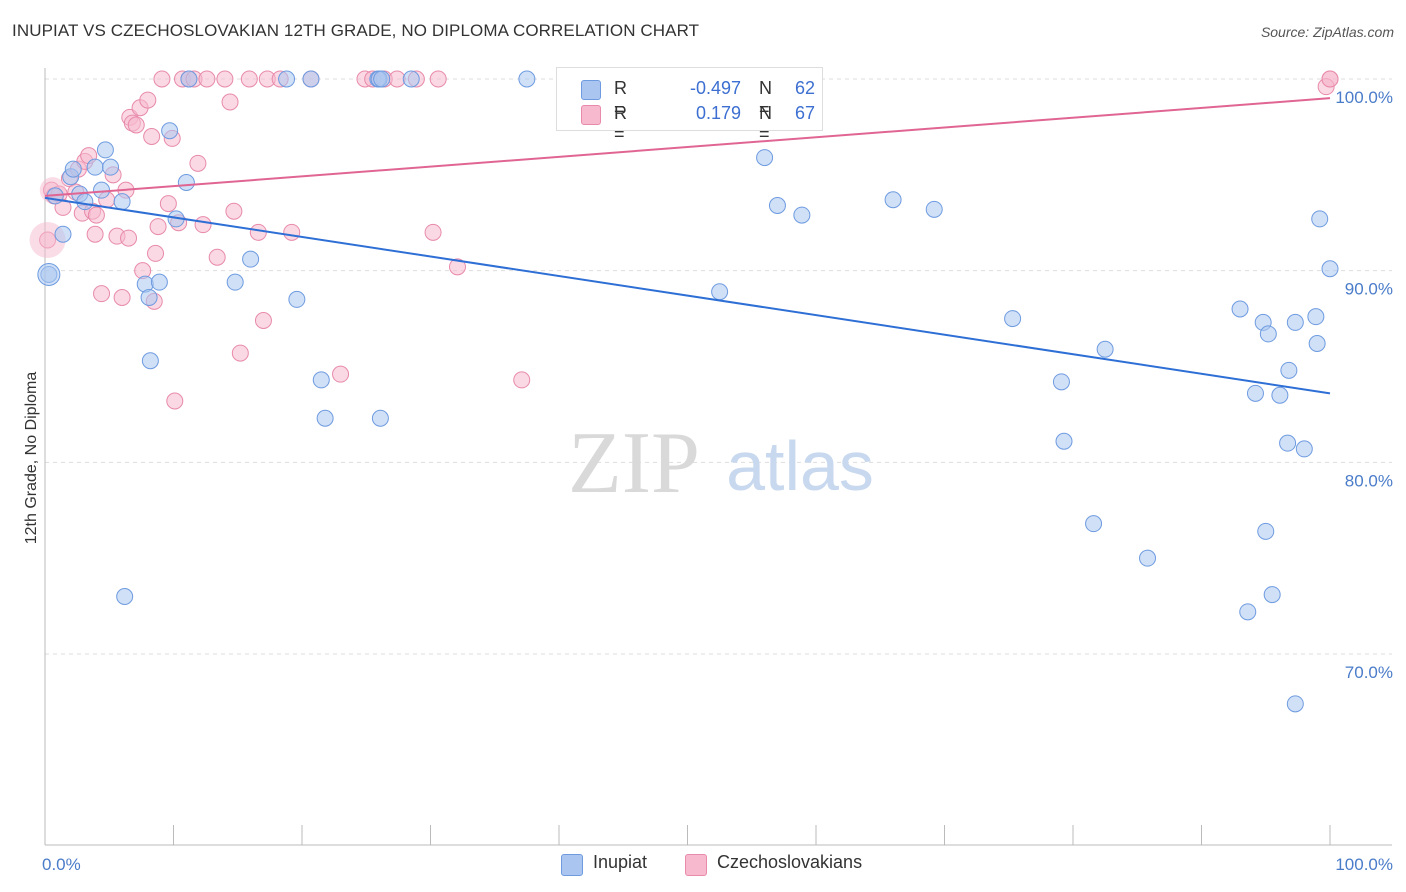 The height and width of the screenshot is (892, 1406). What do you see at coordinates (634, 463) in the screenshot?
I see `watermark-zip: ZIP` at bounding box center [634, 463].